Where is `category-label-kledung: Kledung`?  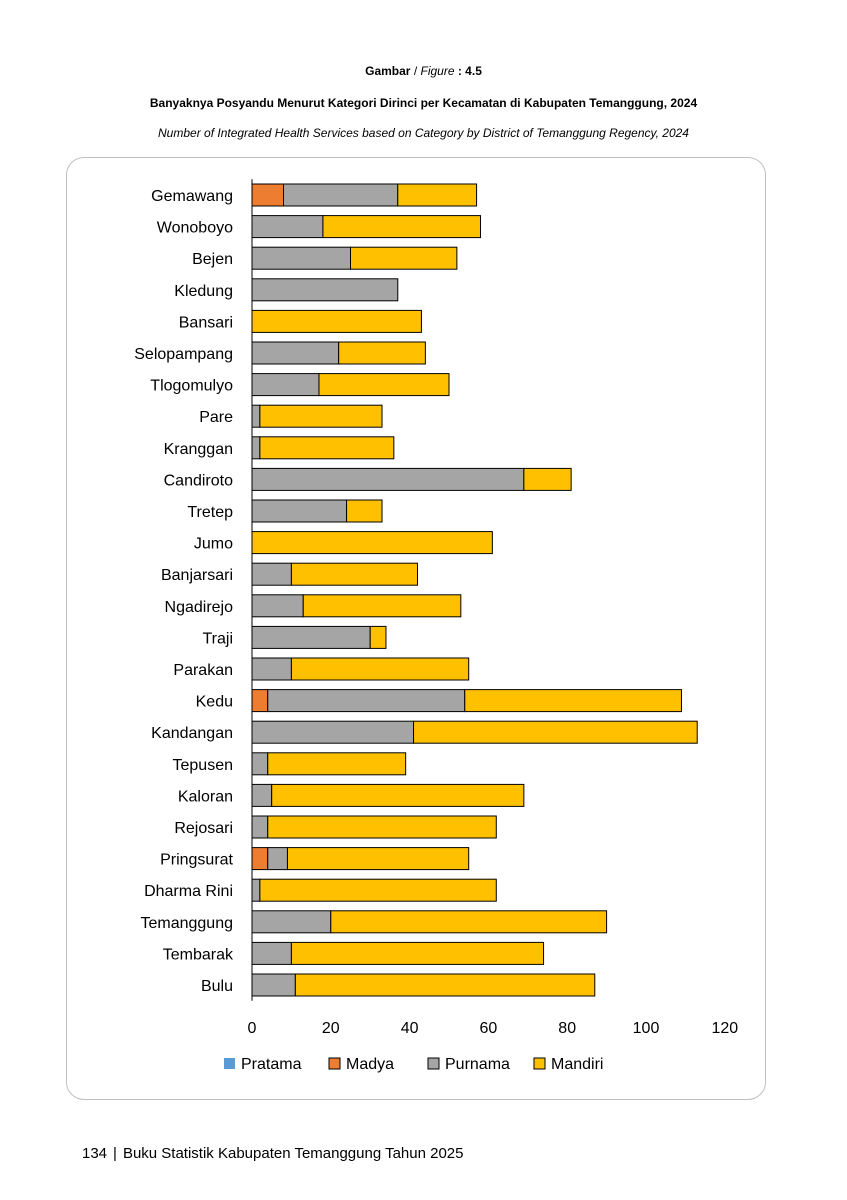
category-label-kledung: Kledung is located at coordinates (203, 291).